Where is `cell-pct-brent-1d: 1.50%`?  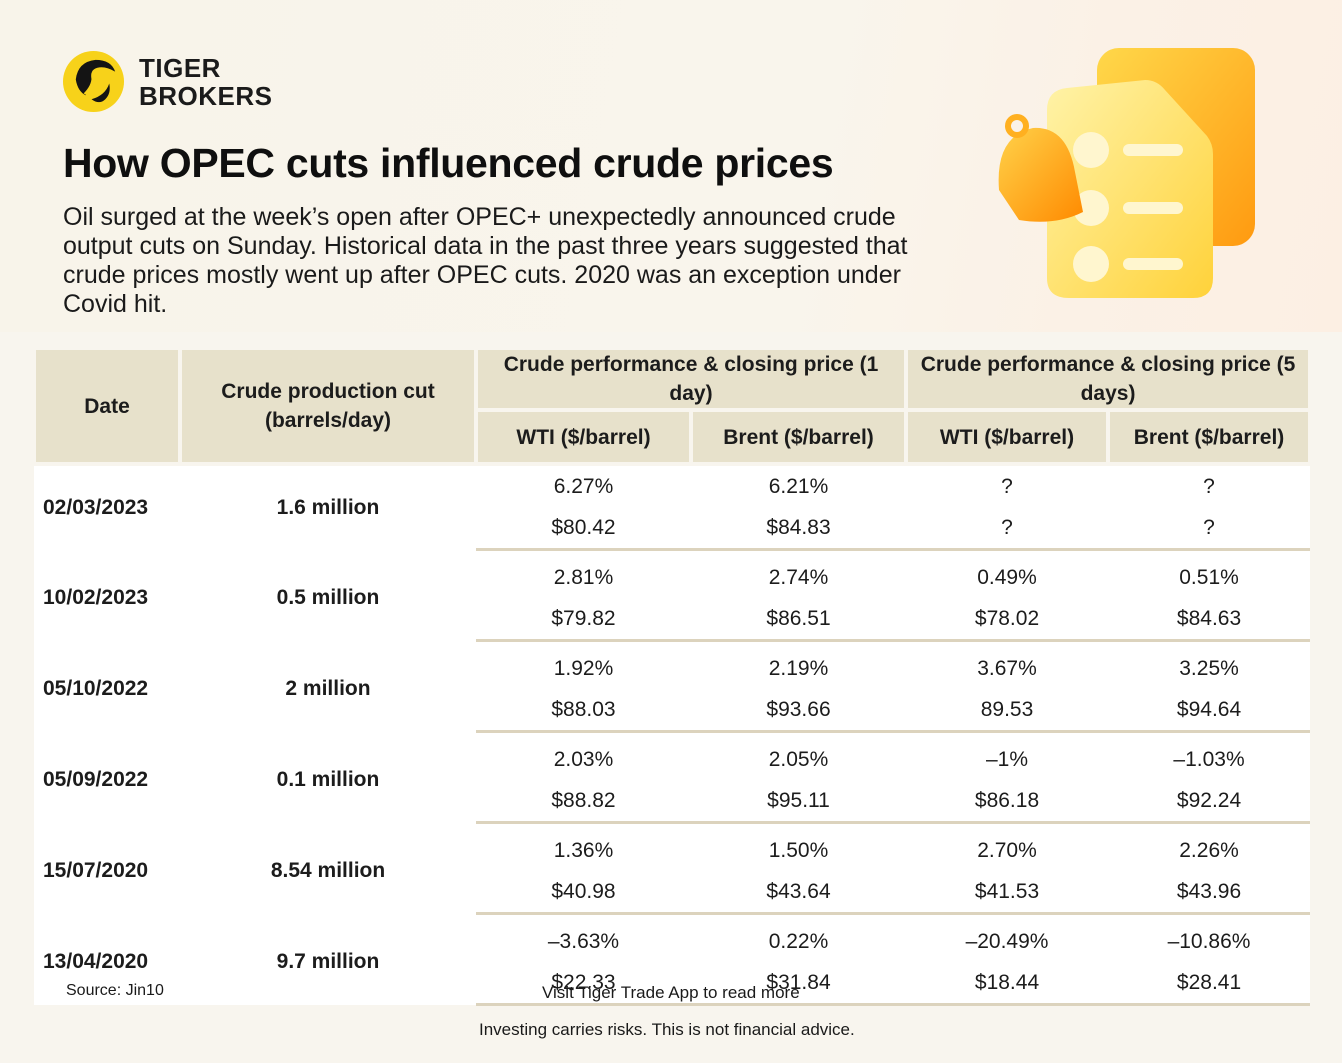 cell-pct-brent-1d: 1.50% is located at coordinates (799, 846).